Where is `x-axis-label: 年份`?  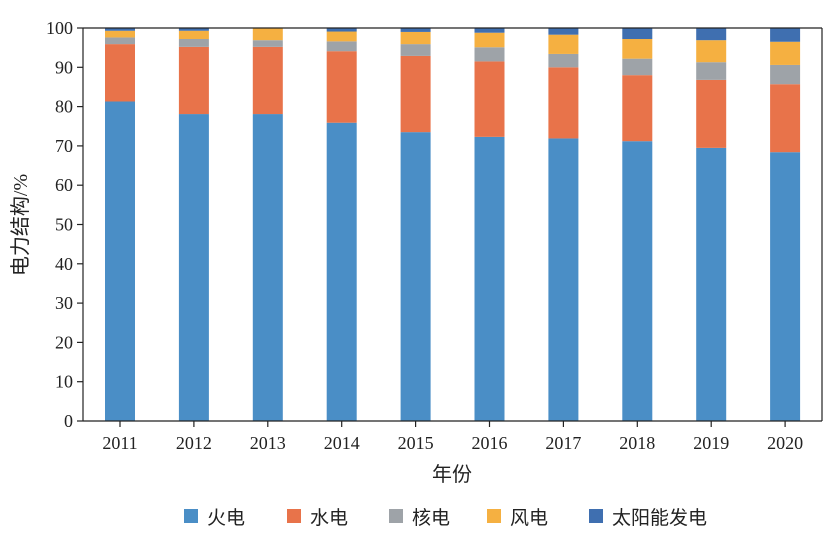 x-axis-label: 年份 is located at coordinates (452, 474).